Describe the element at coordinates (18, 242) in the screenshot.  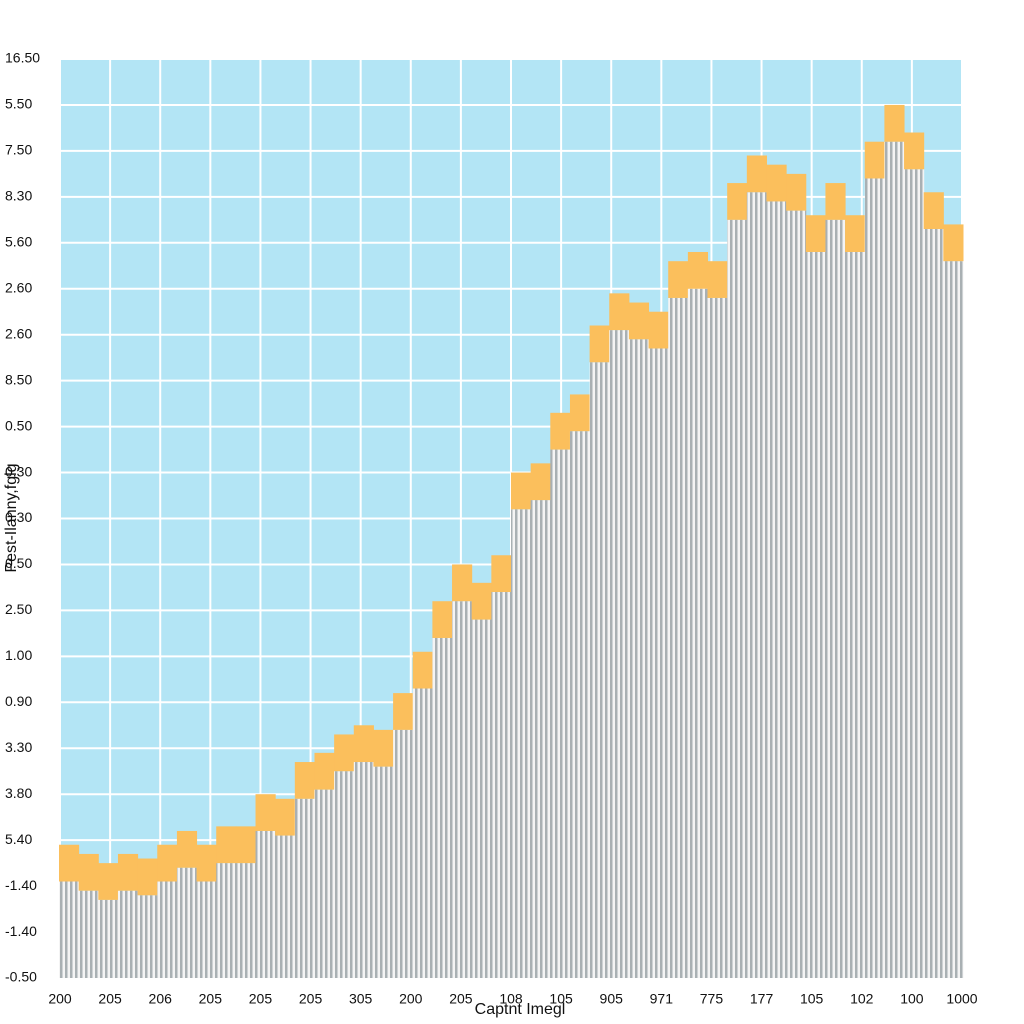
I see `y-tick-label: 5.60` at that location.